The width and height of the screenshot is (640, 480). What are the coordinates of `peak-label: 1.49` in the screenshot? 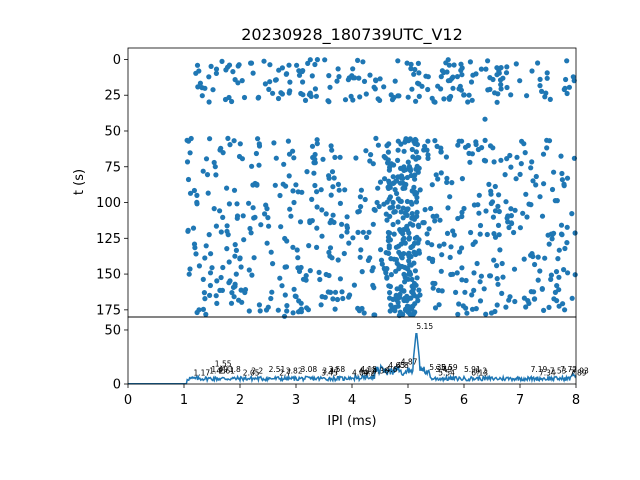 It's located at (219, 369).